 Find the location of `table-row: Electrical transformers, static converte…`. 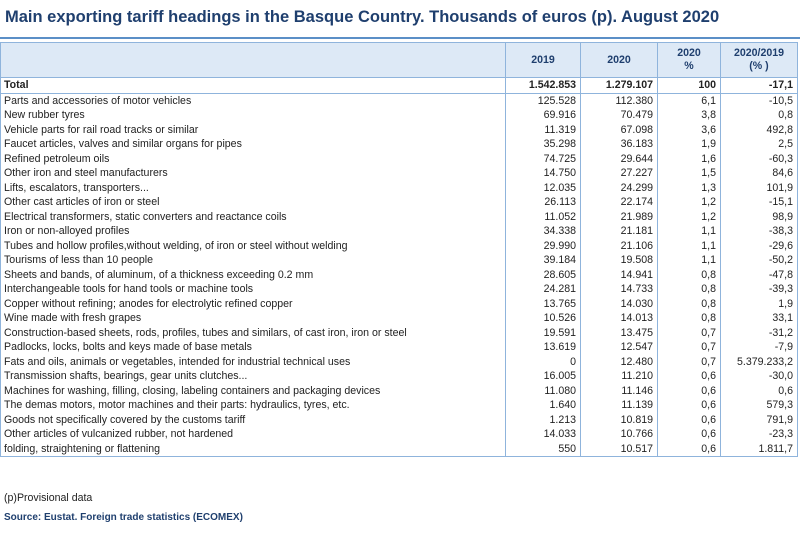

table-row: Electrical transformers, static converte… is located at coordinates (399, 216).